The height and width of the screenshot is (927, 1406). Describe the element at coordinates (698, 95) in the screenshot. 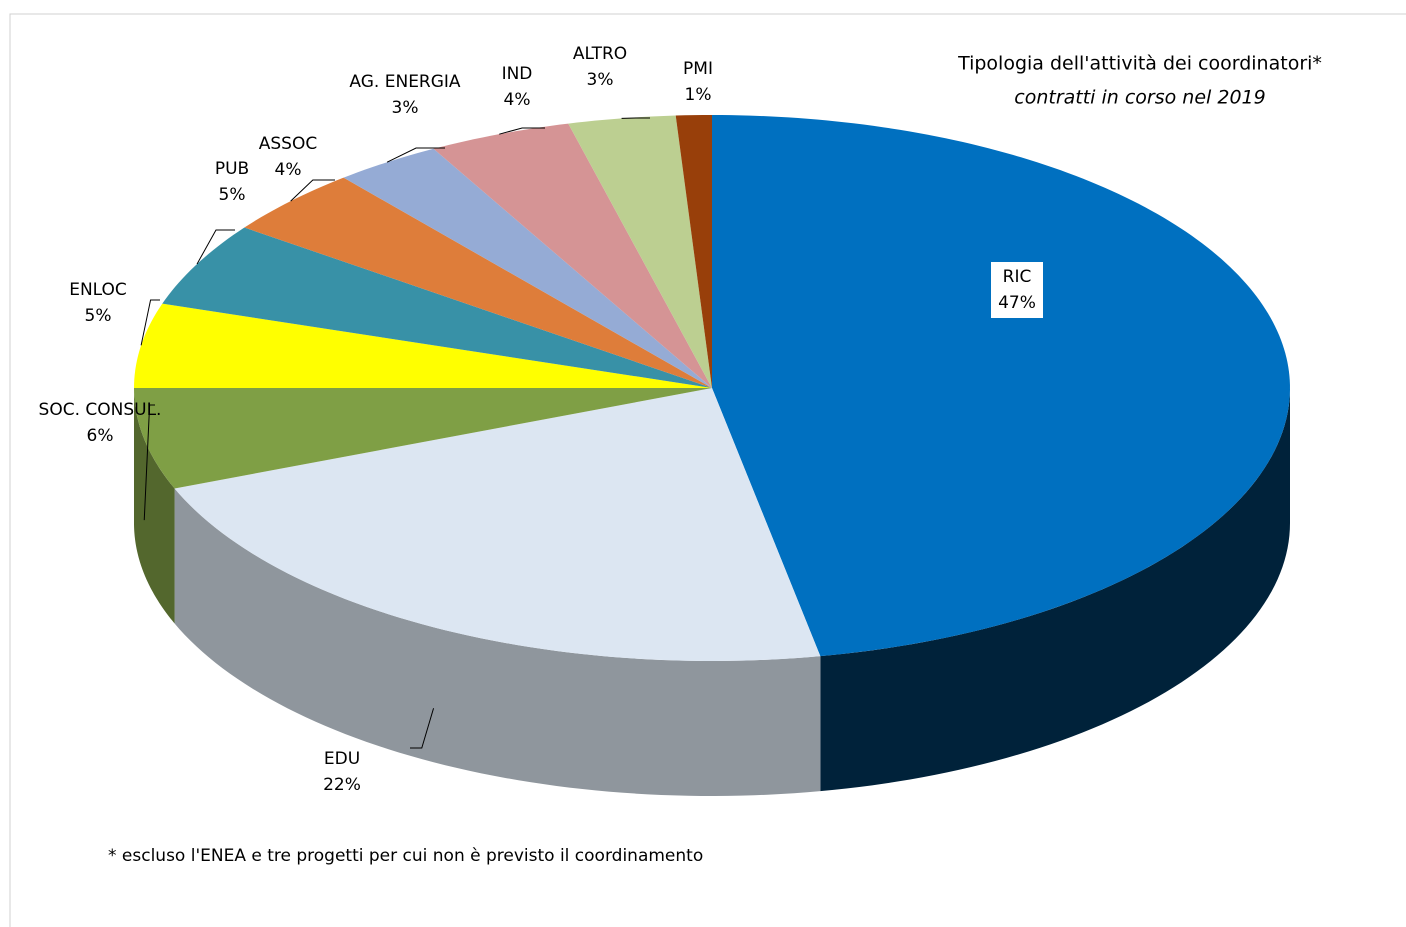

I see `value-label: 1%` at that location.